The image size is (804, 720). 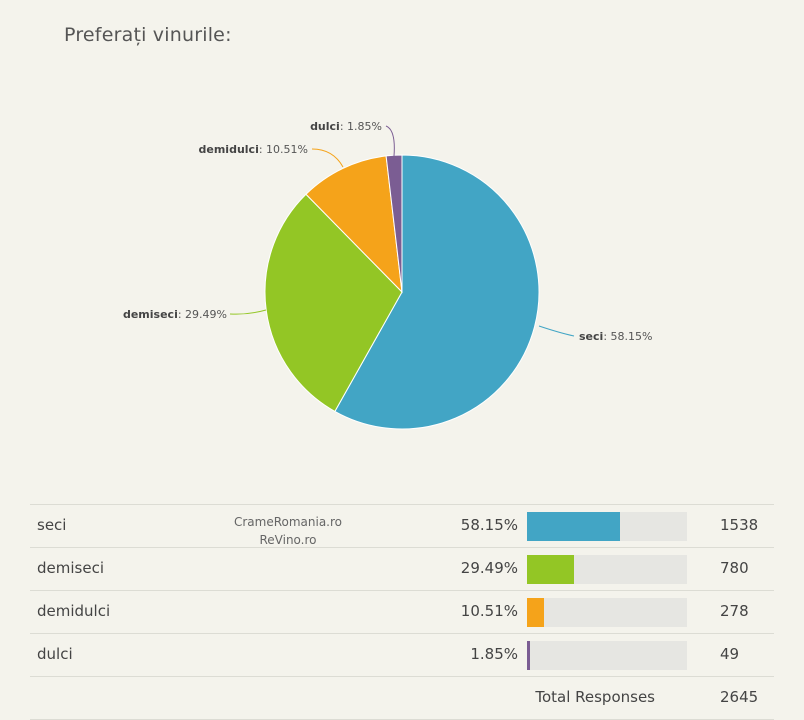 What do you see at coordinates (55, 654) in the screenshot?
I see `row-label: dulci` at bounding box center [55, 654].